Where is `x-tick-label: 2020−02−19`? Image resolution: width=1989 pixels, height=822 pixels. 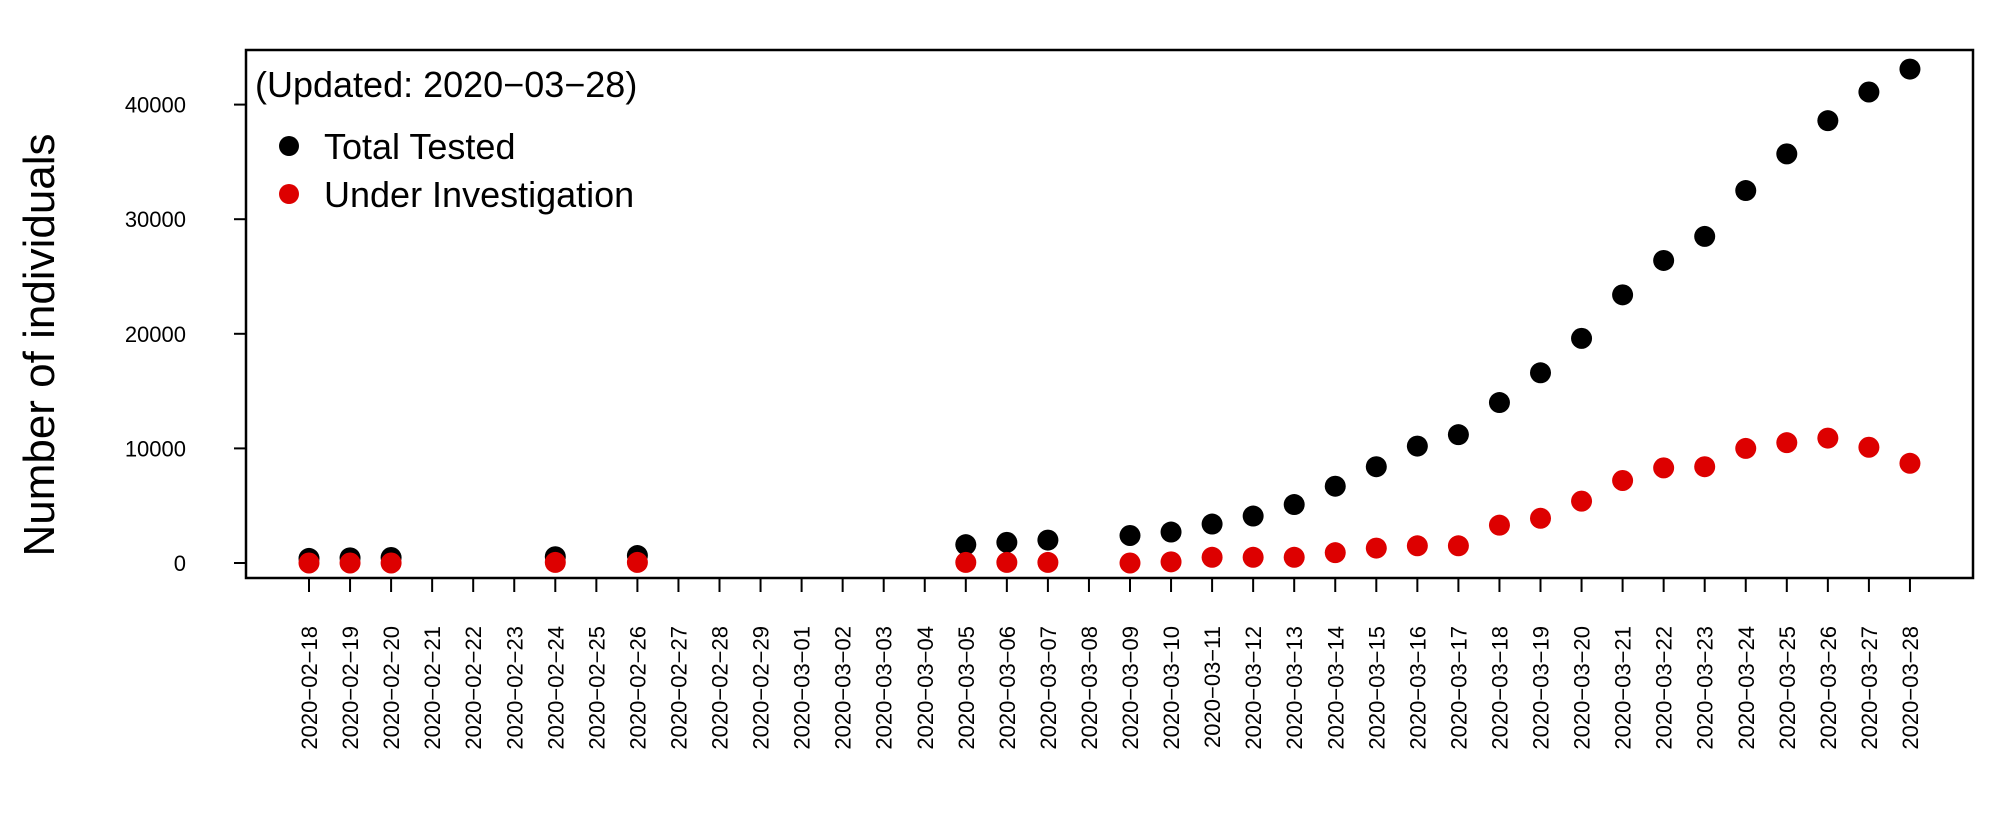
x-tick-label: 2020−02−19 is located at coordinates (350, 688).